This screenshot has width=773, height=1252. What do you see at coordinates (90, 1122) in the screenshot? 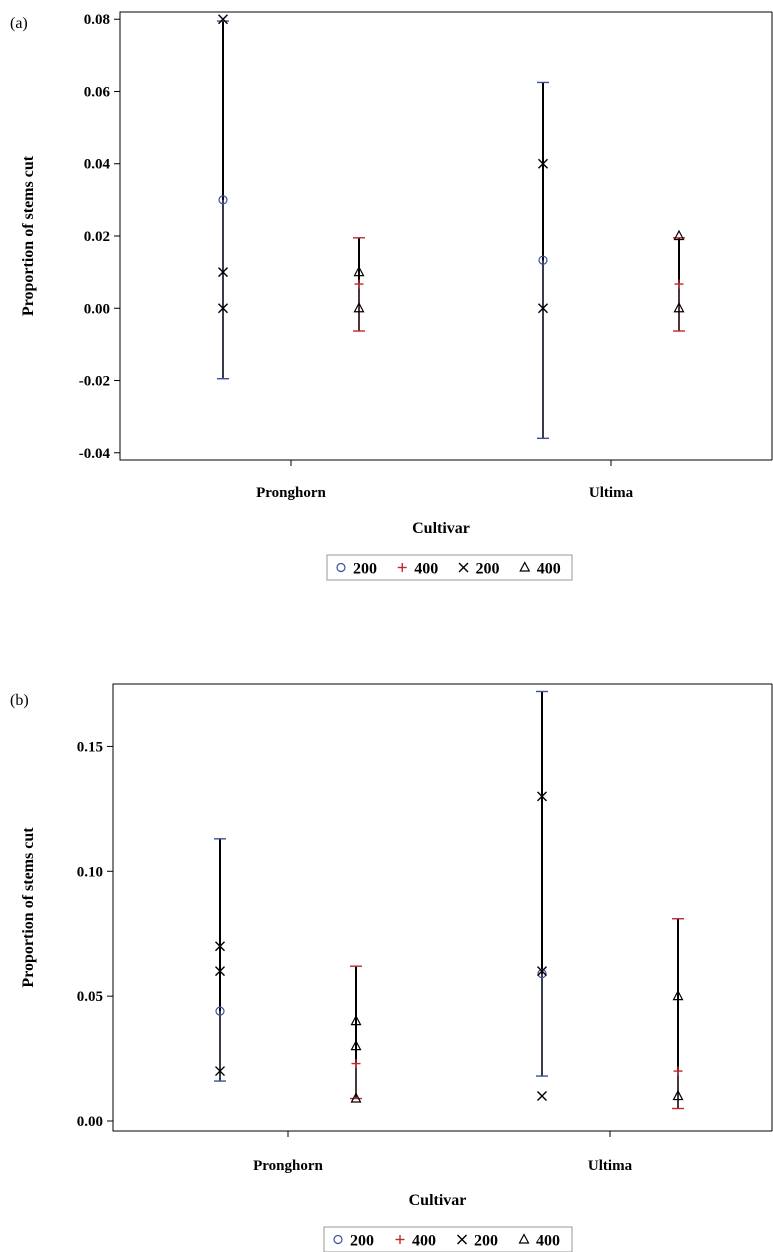
I see `panel-b-ytick-label: 0.00` at bounding box center [90, 1122].